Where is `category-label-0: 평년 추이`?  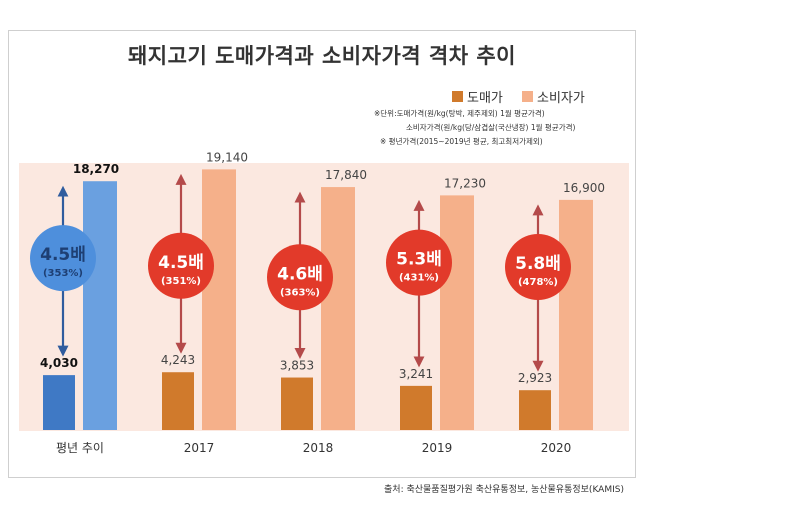 category-label-0: 평년 추이 is located at coordinates (80, 448).